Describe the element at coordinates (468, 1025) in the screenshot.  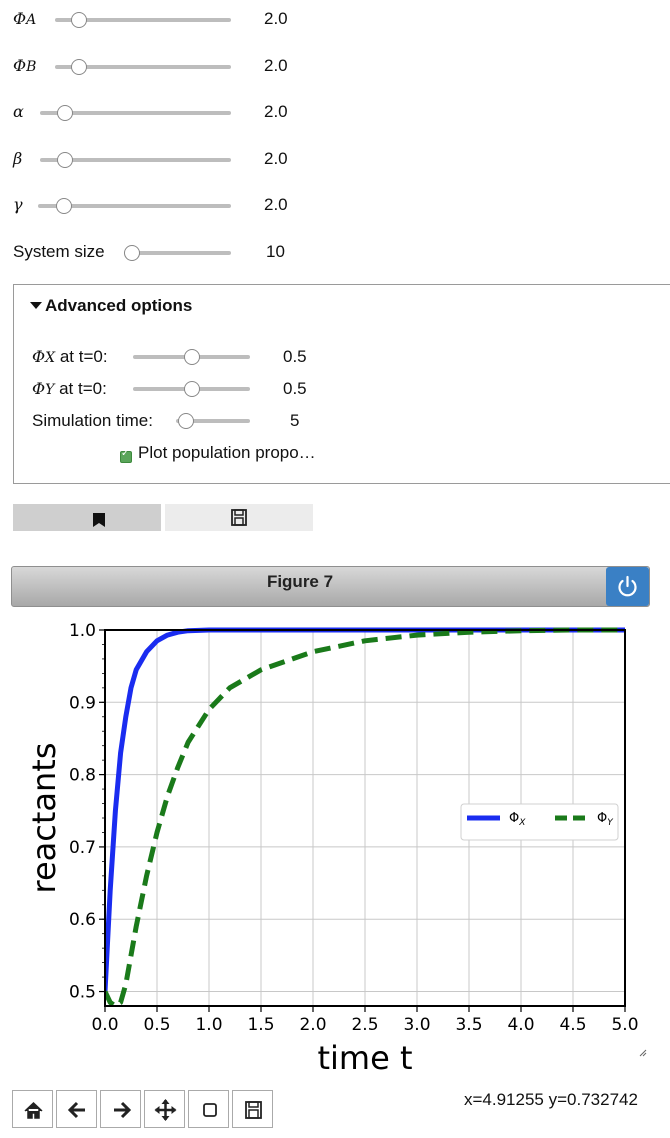
I see `x-tick-label: 3.5` at that location.